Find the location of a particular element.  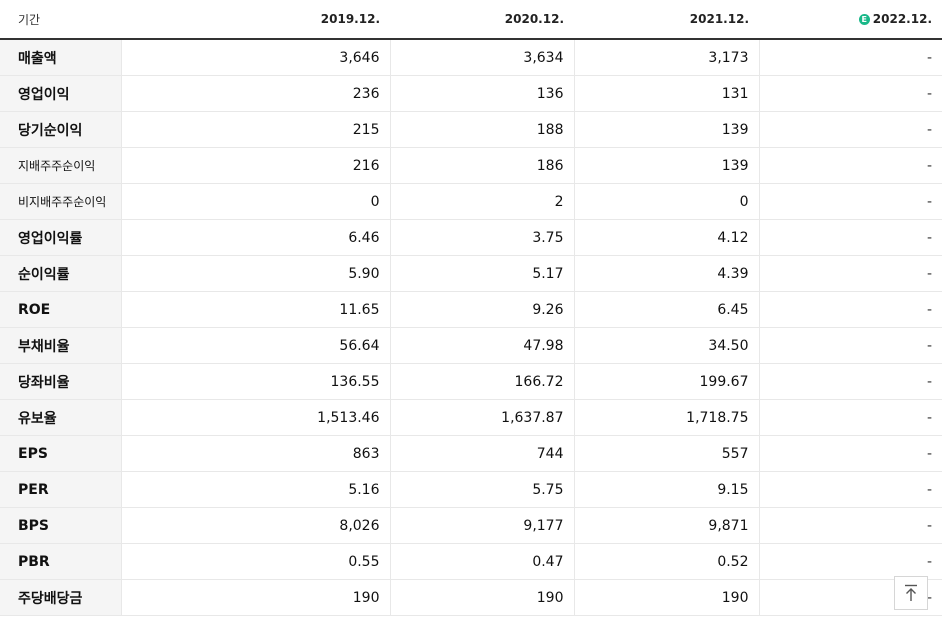

table-row: 당기순이익 215 188 139 - is located at coordinates (471, 129).